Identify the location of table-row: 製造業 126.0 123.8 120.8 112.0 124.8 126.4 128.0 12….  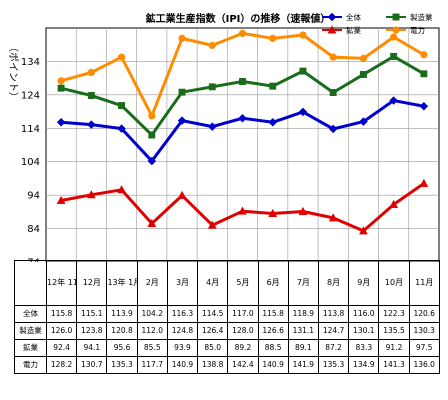
(227, 331).